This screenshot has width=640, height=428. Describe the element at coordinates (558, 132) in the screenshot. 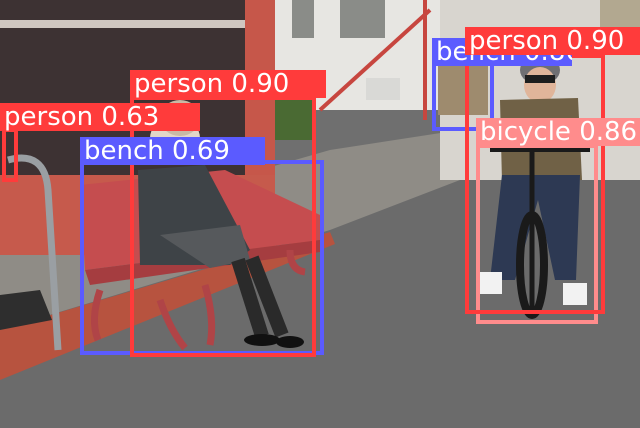

I see `det-bicycle-label: bicycle 0.86` at that location.